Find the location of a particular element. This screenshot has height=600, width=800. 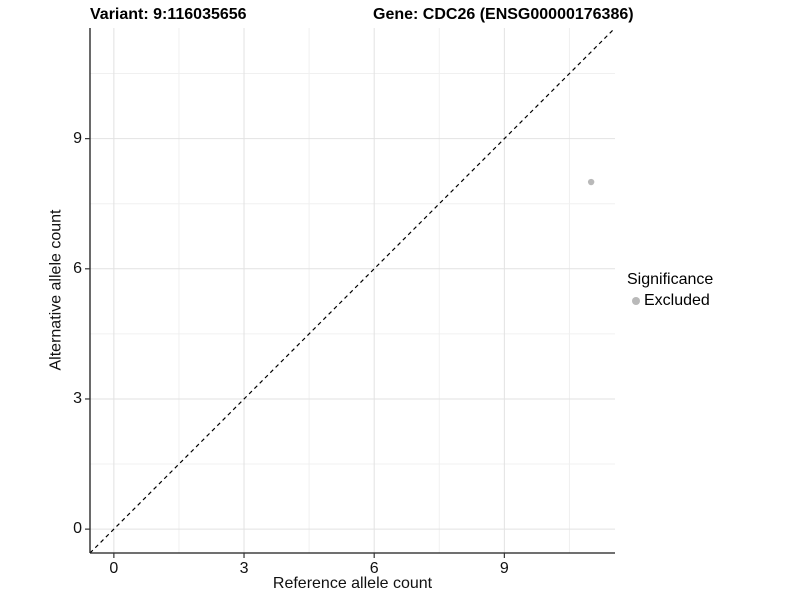

legend-title: Significance is located at coordinates (670, 279).